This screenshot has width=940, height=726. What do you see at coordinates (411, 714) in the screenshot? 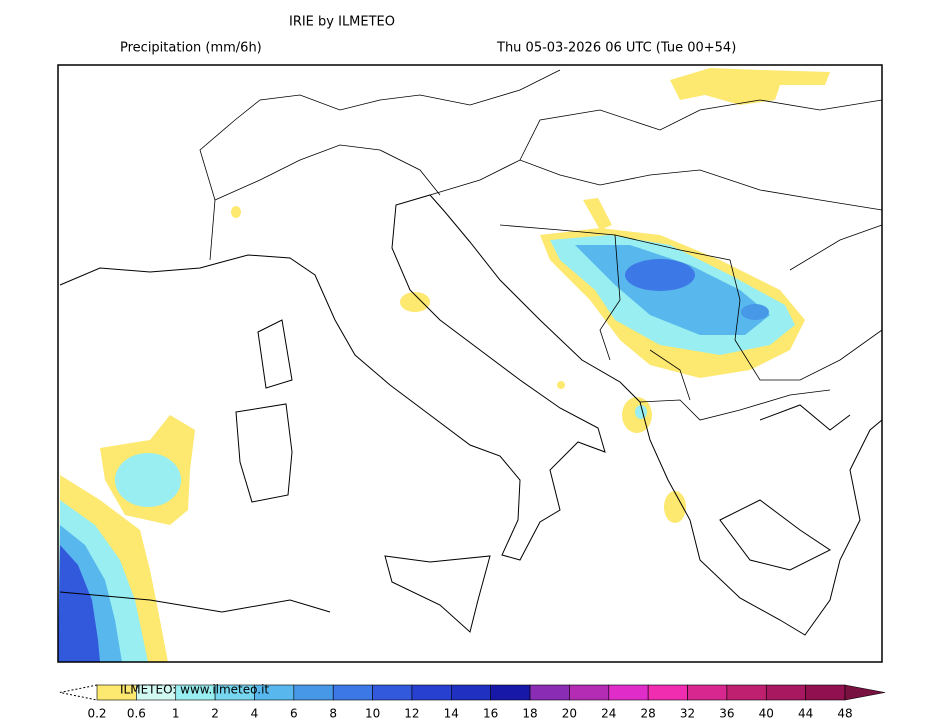
I see `colorbar-label: 12` at bounding box center [411, 714].